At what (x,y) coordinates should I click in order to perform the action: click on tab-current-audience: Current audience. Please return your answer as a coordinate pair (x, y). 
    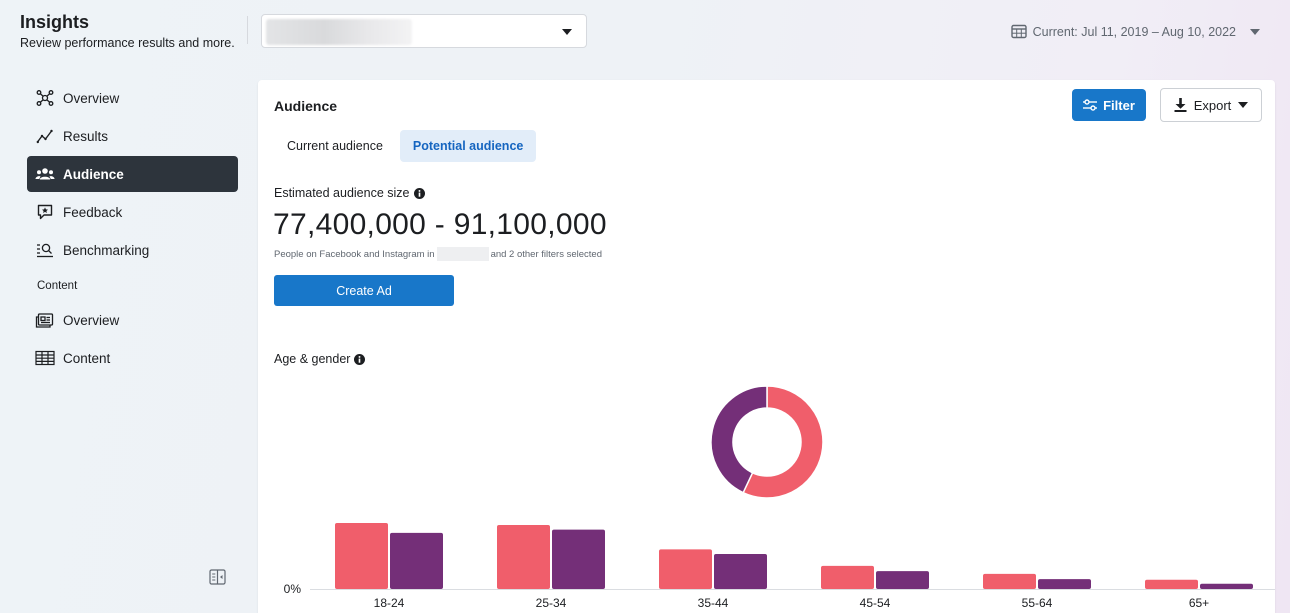
    Looking at the image, I should click on (335, 146).